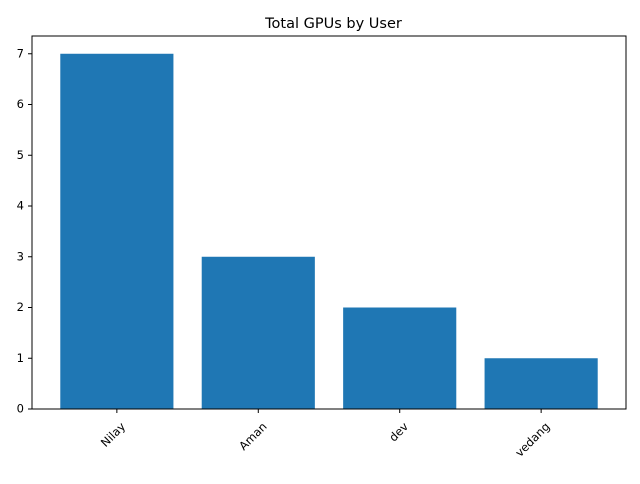 The image size is (640, 484). What do you see at coordinates (532, 439) in the screenshot?
I see `x-tick-label: vedang` at bounding box center [532, 439].